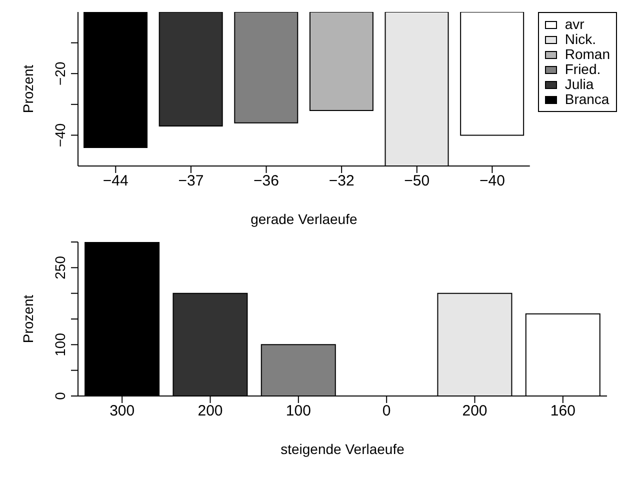 The height and width of the screenshot is (484, 635). I want to click on y-tick-label: −20, so click(60, 74).